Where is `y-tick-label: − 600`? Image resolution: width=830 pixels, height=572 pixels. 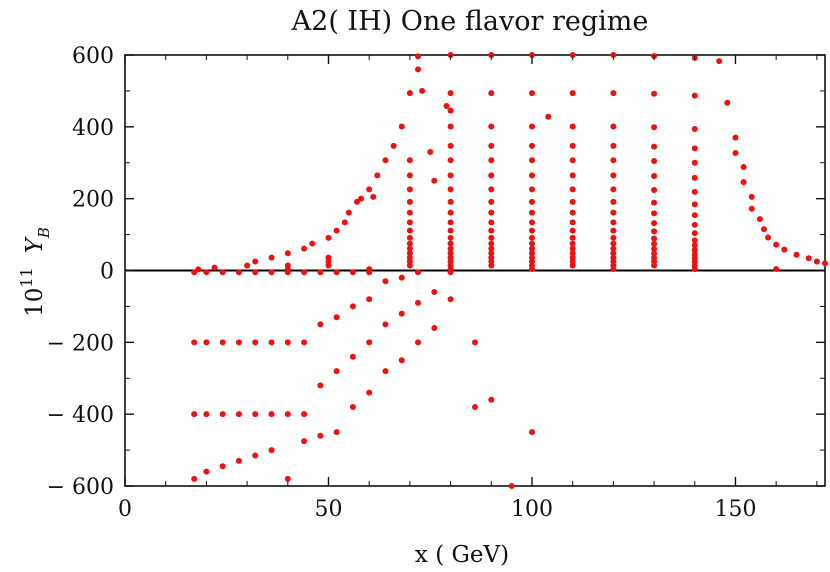
y-tick-label: − 600 is located at coordinates (80, 487).